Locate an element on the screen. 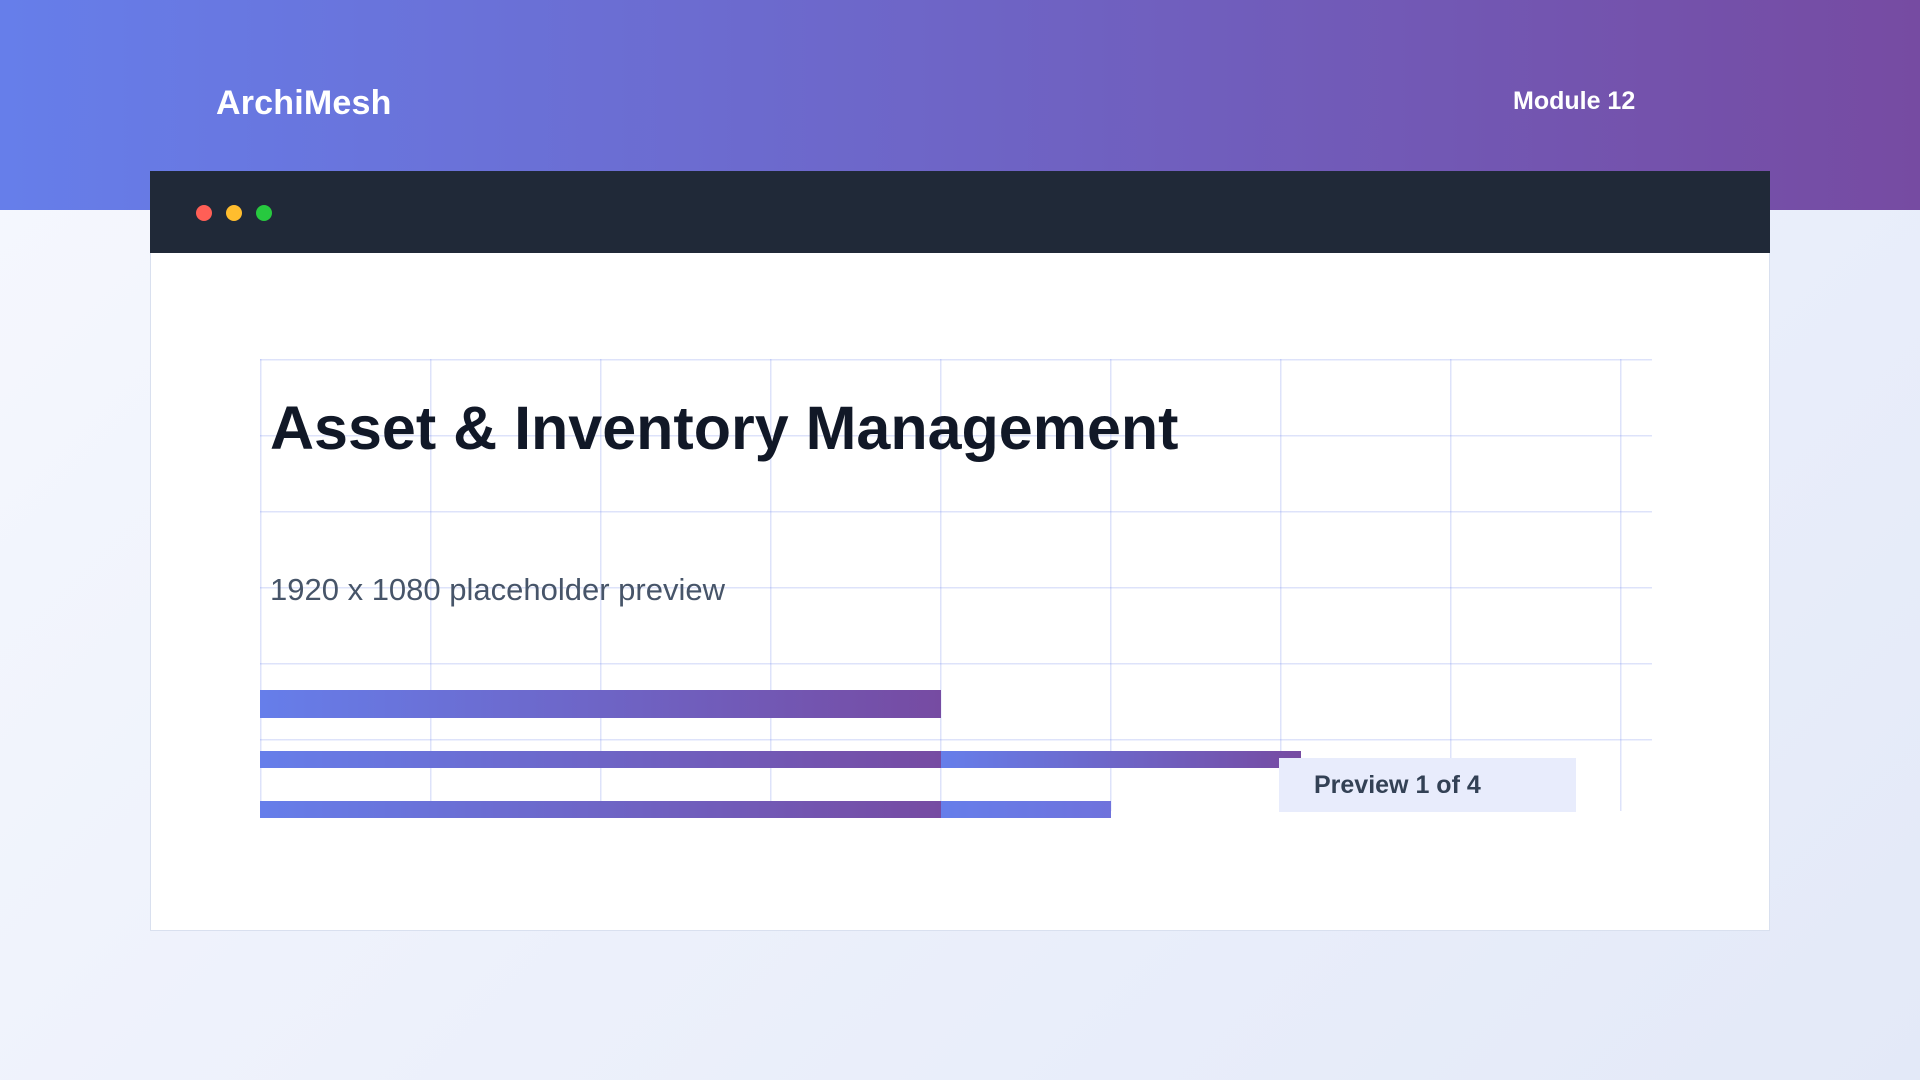 The width and height of the screenshot is (1920, 1080). page-subtitle: 1920 x 1080 placeholder preview is located at coordinates (497, 589).